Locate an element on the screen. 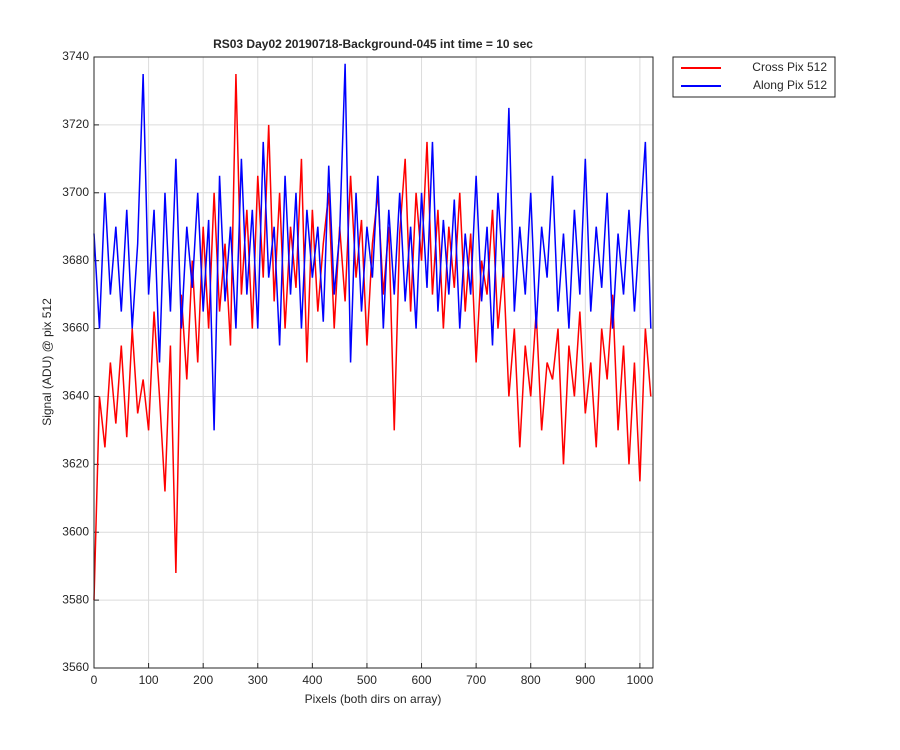 This screenshot has width=900, height=750. x-tick-label: 700 is located at coordinates (476, 680).